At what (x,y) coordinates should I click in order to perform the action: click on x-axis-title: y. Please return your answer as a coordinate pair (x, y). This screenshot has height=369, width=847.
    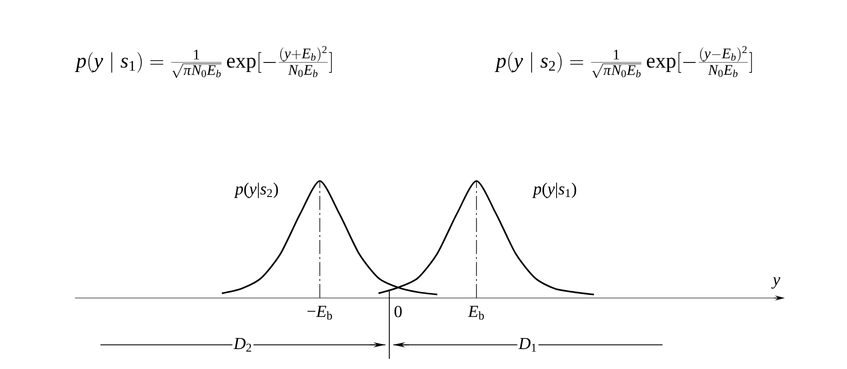
    Looking at the image, I should click on (775, 283).